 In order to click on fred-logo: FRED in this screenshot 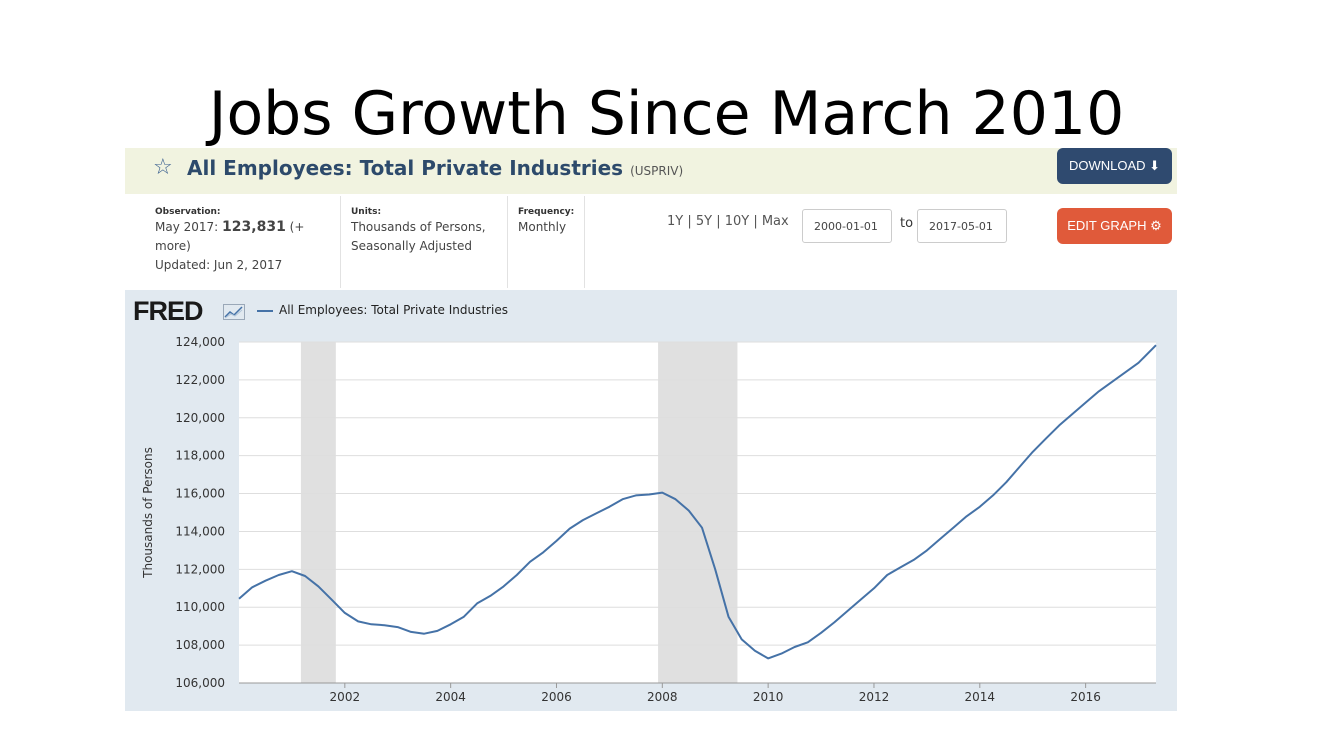, I will do `click(168, 311)`.